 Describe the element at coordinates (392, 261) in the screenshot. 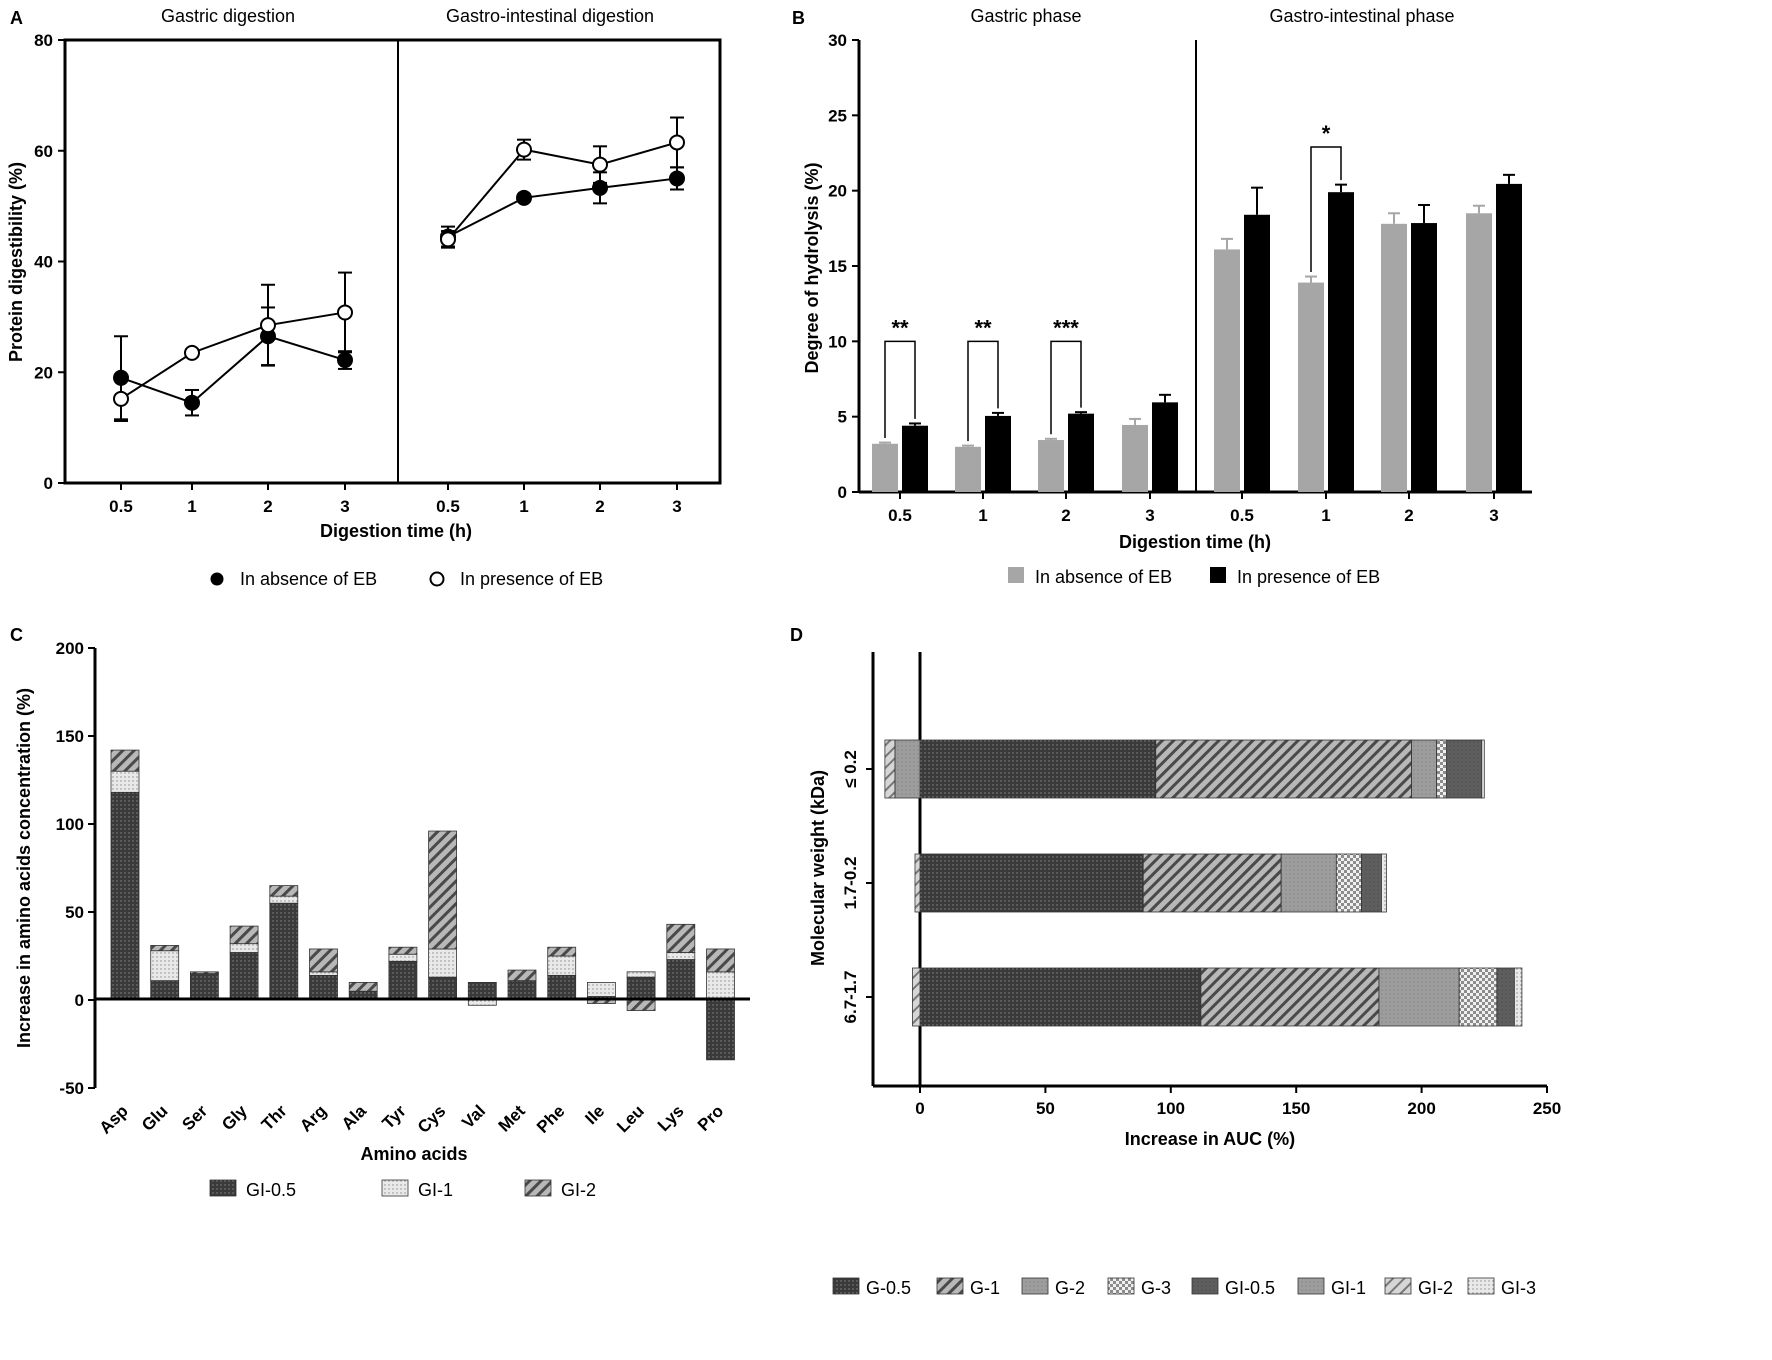

I see `panel-a-frame` at that location.